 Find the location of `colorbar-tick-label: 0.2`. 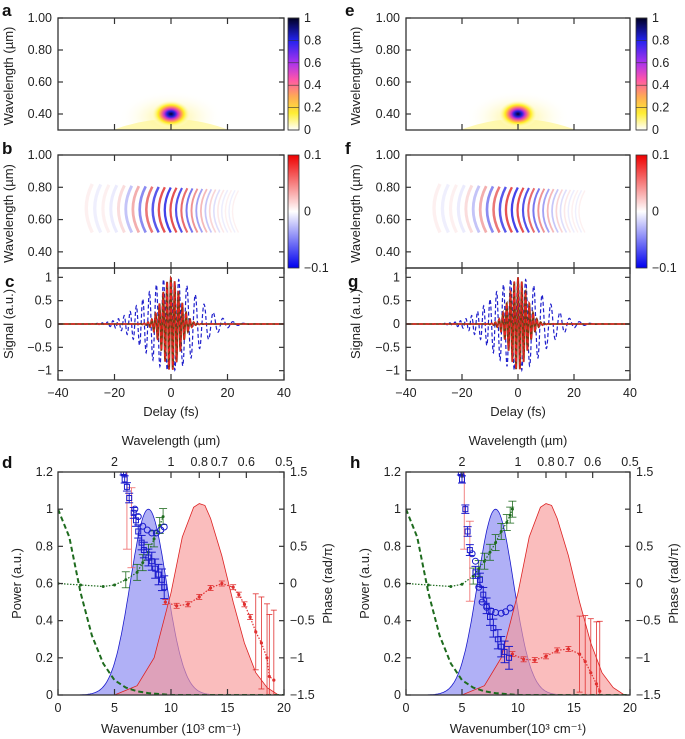

colorbar-tick-label: 0.2 is located at coordinates (312, 108).